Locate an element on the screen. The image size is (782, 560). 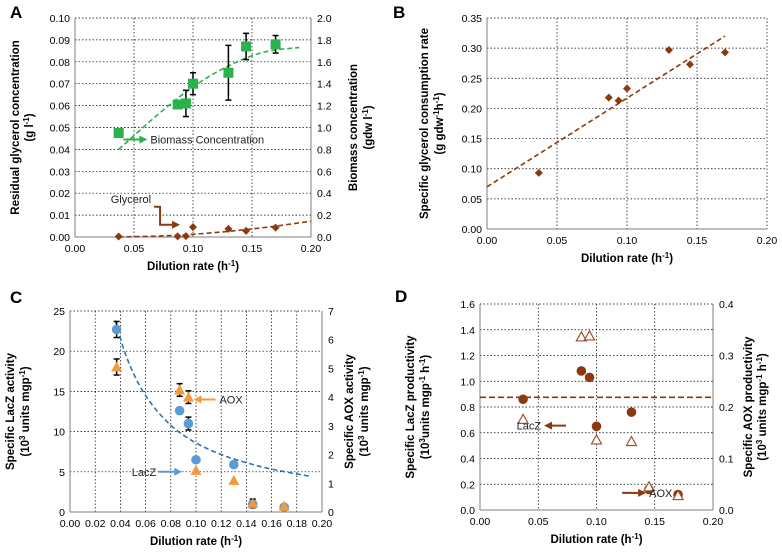
y-tick-label: 1.6 is located at coordinates (467, 305).